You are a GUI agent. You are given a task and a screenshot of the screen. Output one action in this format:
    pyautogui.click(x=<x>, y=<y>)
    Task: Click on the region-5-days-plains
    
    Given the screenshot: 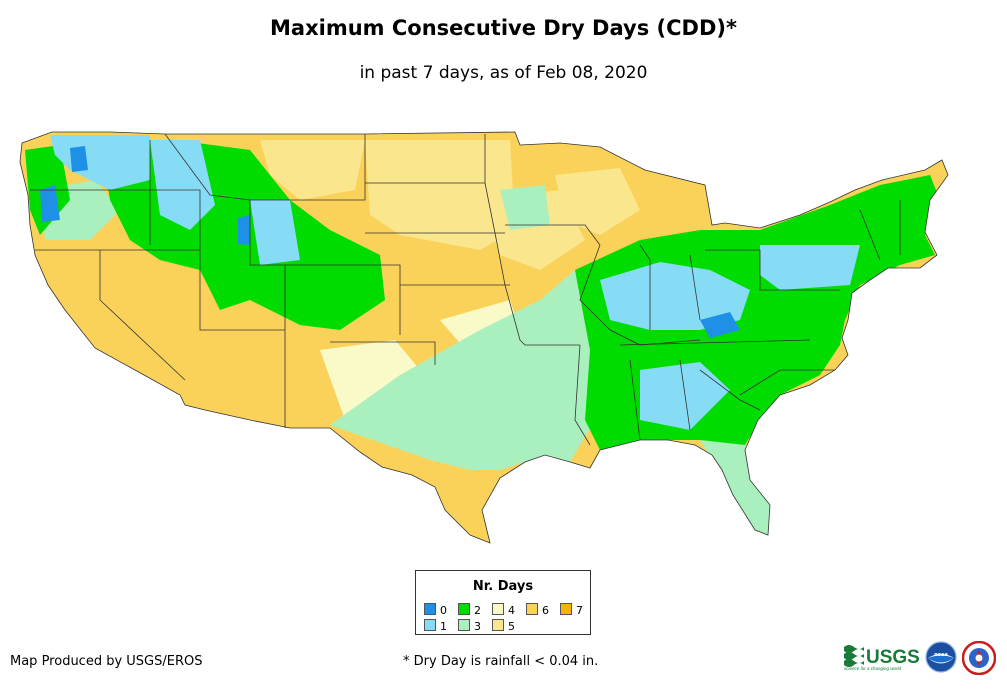 What is the action you would take?
    pyautogui.click(x=440, y=195)
    